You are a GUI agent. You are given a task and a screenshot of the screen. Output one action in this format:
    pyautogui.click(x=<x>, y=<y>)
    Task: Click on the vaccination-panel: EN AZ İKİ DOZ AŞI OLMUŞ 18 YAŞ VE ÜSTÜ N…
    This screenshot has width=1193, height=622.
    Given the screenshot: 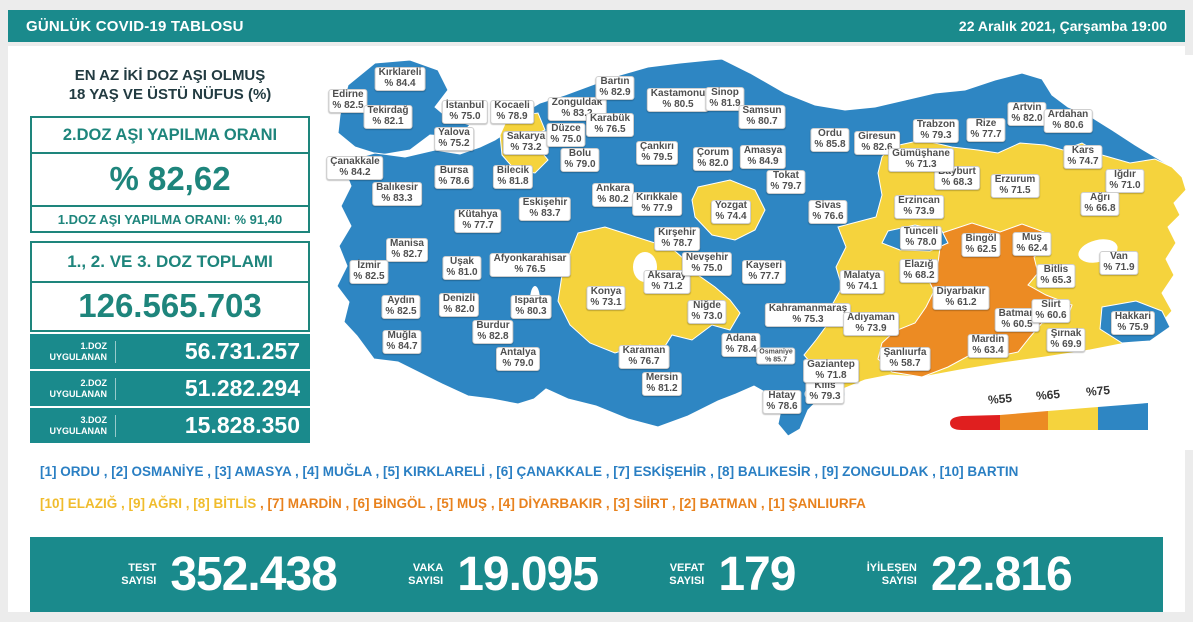 What is the action you would take?
    pyautogui.click(x=170, y=254)
    